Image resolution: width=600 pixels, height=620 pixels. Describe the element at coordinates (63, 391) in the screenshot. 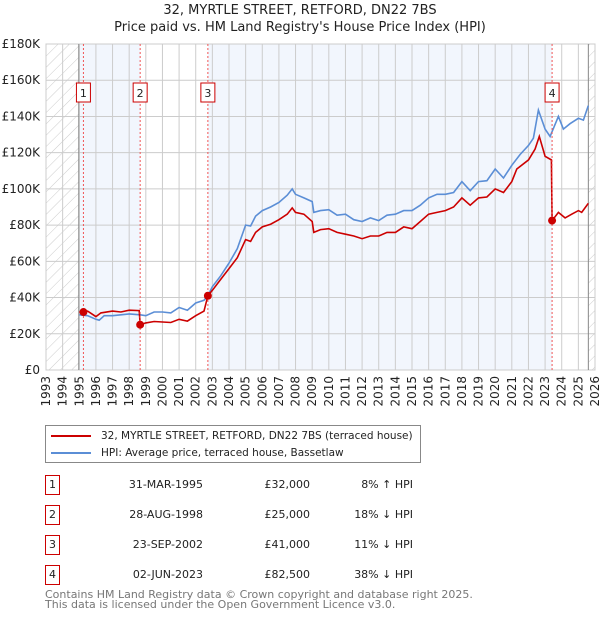

I see `x-tick-label: 1994` at that location.